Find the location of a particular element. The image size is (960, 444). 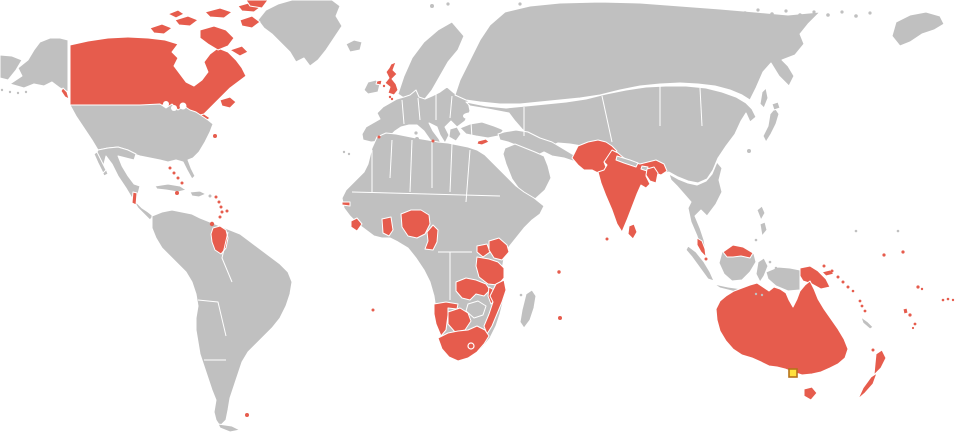

st-helena is located at coordinates (373, 310).